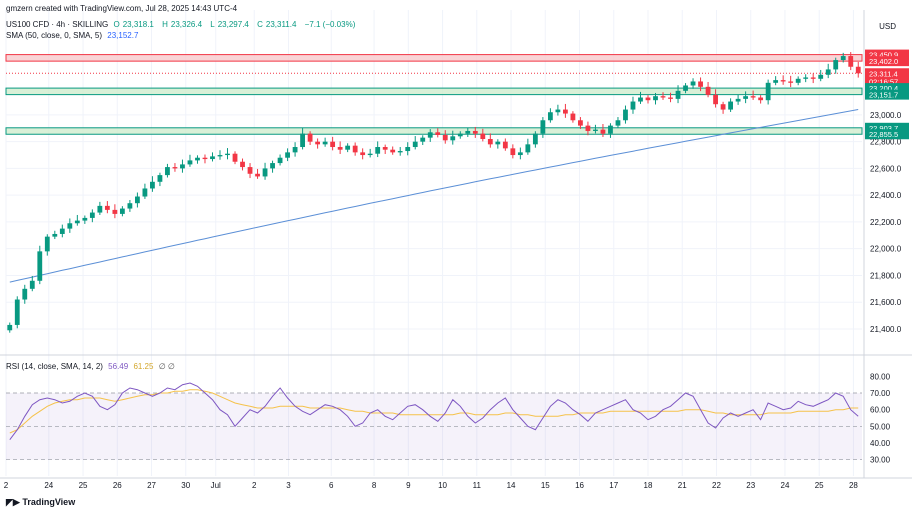 This screenshot has height=513, width=912. What do you see at coordinates (118, 366) in the screenshot?
I see `rsi-value: 56.49` at bounding box center [118, 366].